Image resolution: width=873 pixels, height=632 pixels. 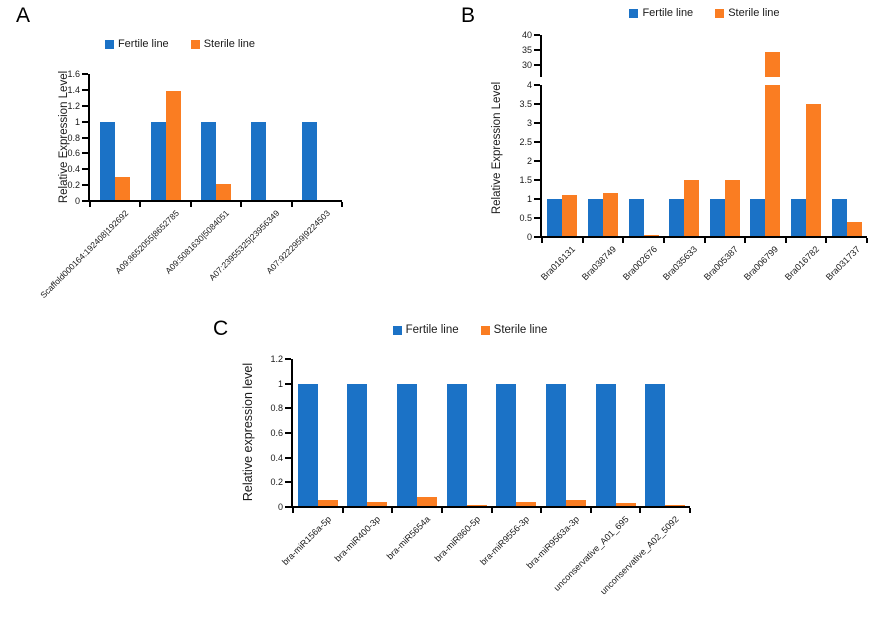 What do you see at coordinates (636, 218) in the screenshot?
I see `bar-fertile-Bra002676` at bounding box center [636, 218].